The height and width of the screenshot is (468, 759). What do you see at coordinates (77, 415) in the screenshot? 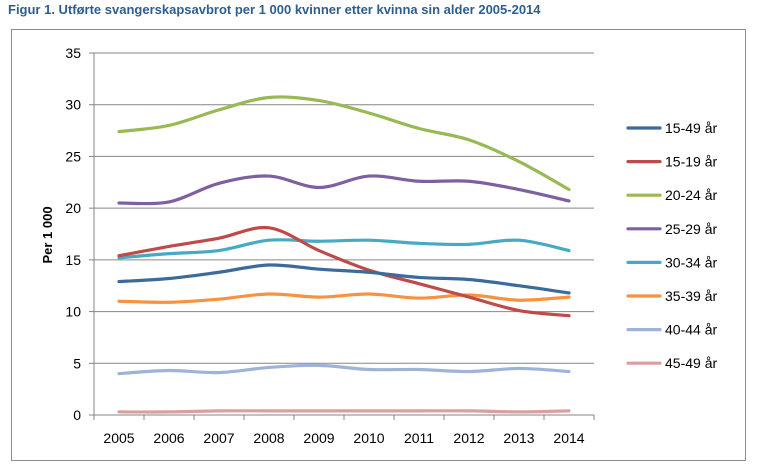
I see `y-tick-label: 0` at bounding box center [77, 415].